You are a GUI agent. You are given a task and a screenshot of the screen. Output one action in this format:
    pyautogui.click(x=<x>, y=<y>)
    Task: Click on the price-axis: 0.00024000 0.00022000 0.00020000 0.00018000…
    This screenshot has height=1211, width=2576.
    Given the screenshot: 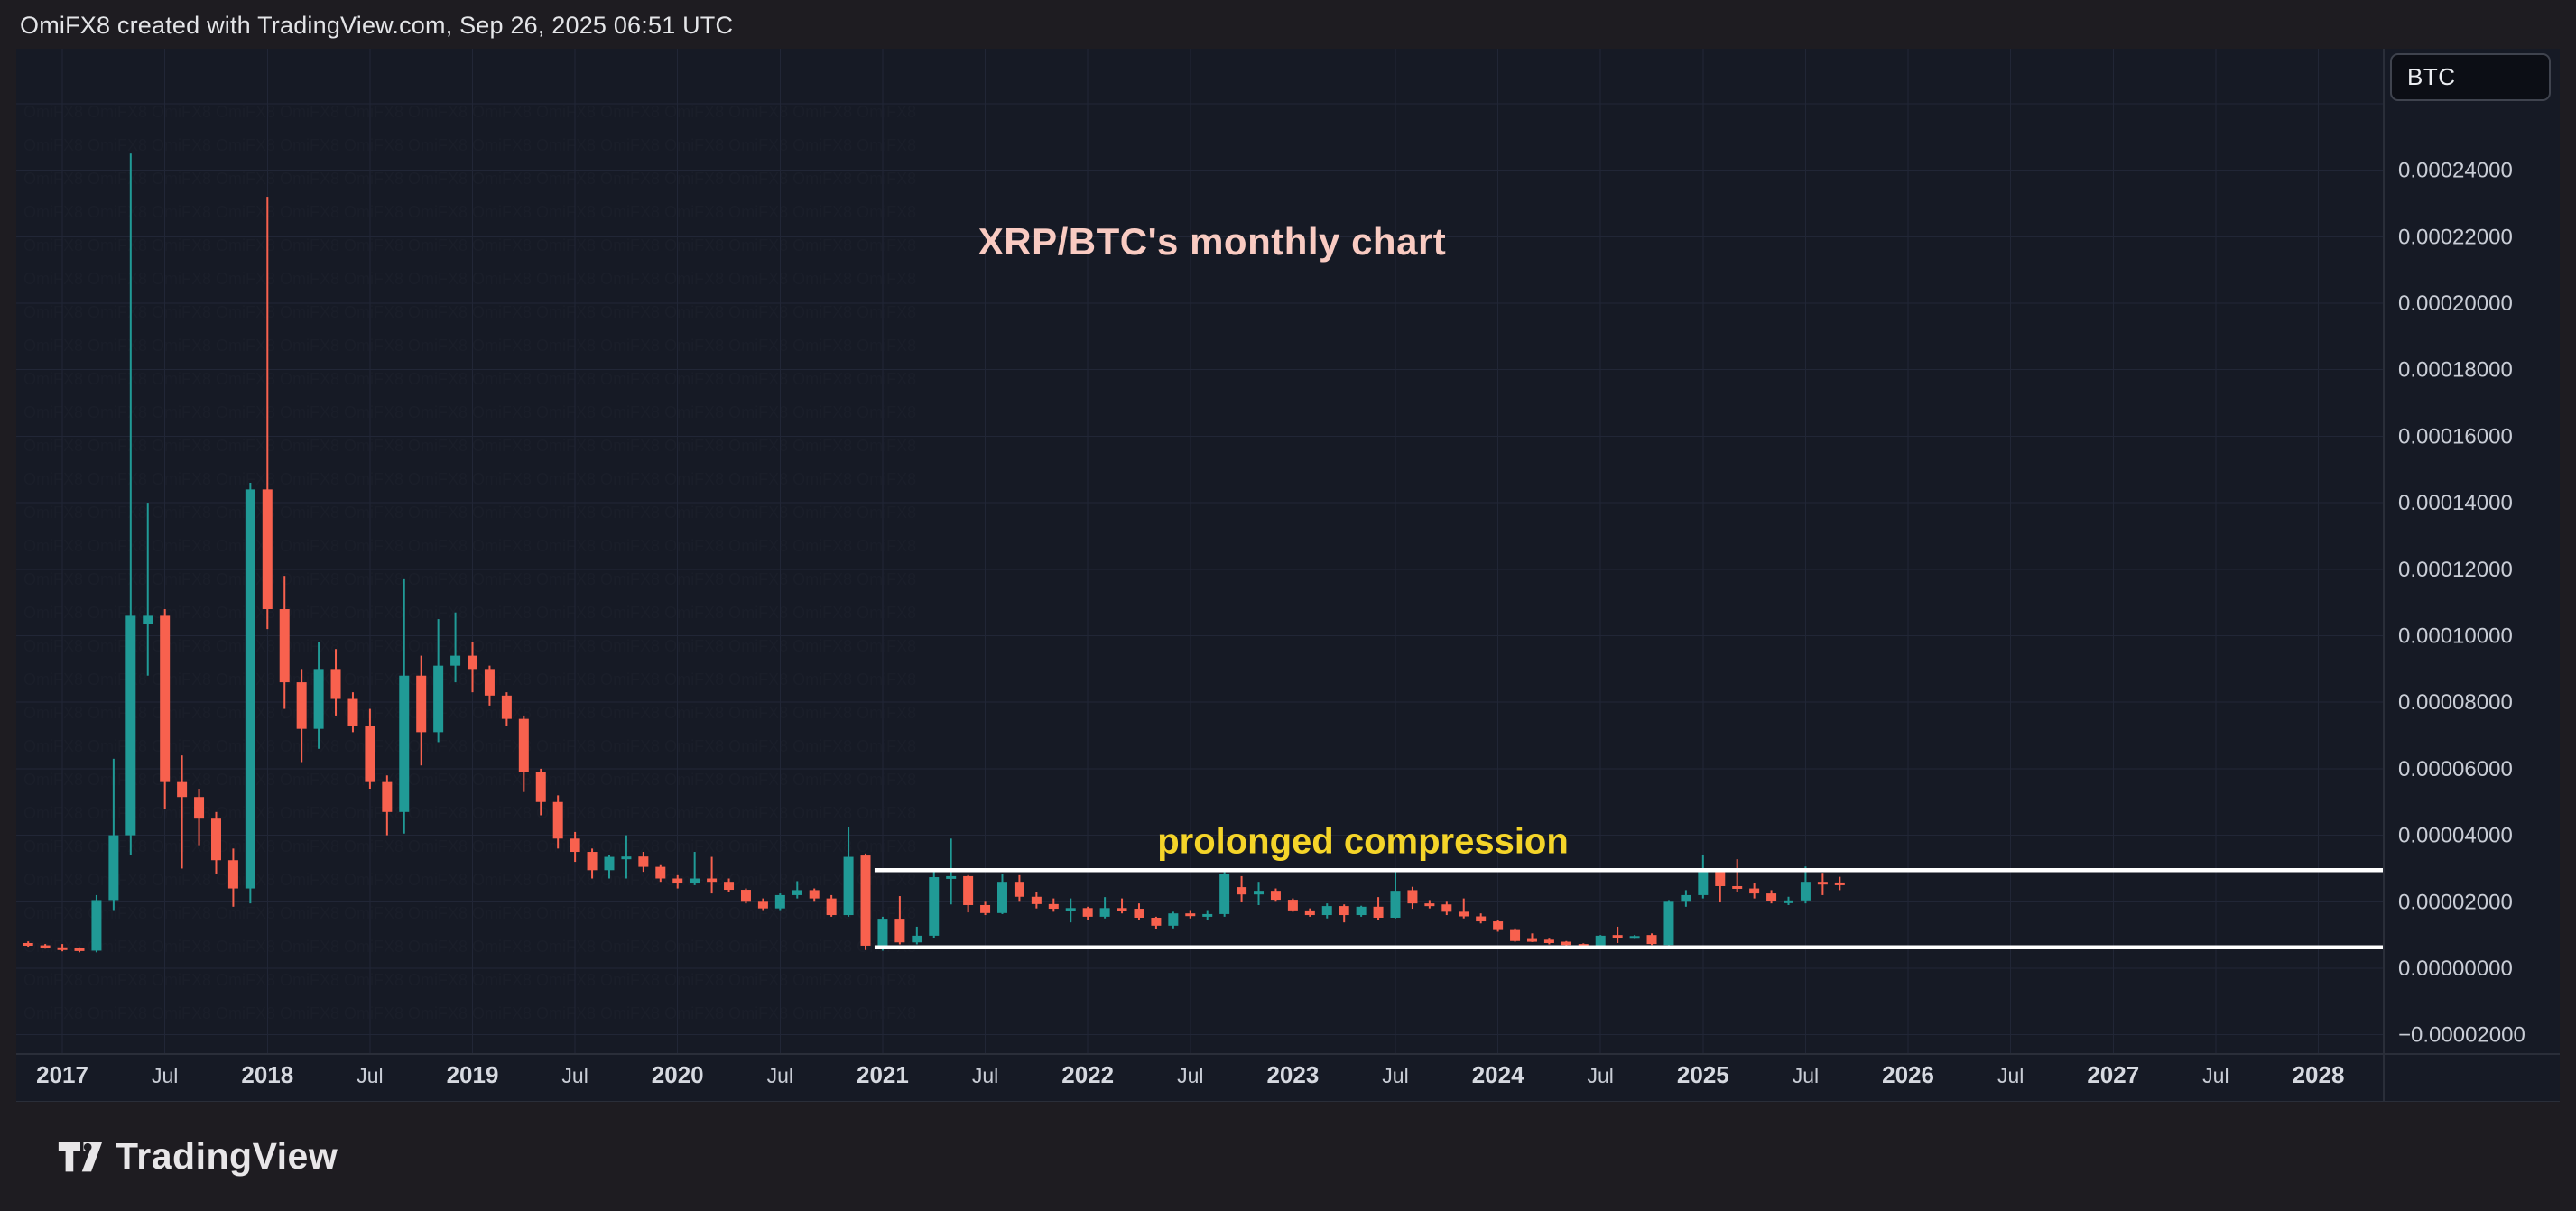 What is the action you would take?
    pyautogui.click(x=2461, y=603)
    